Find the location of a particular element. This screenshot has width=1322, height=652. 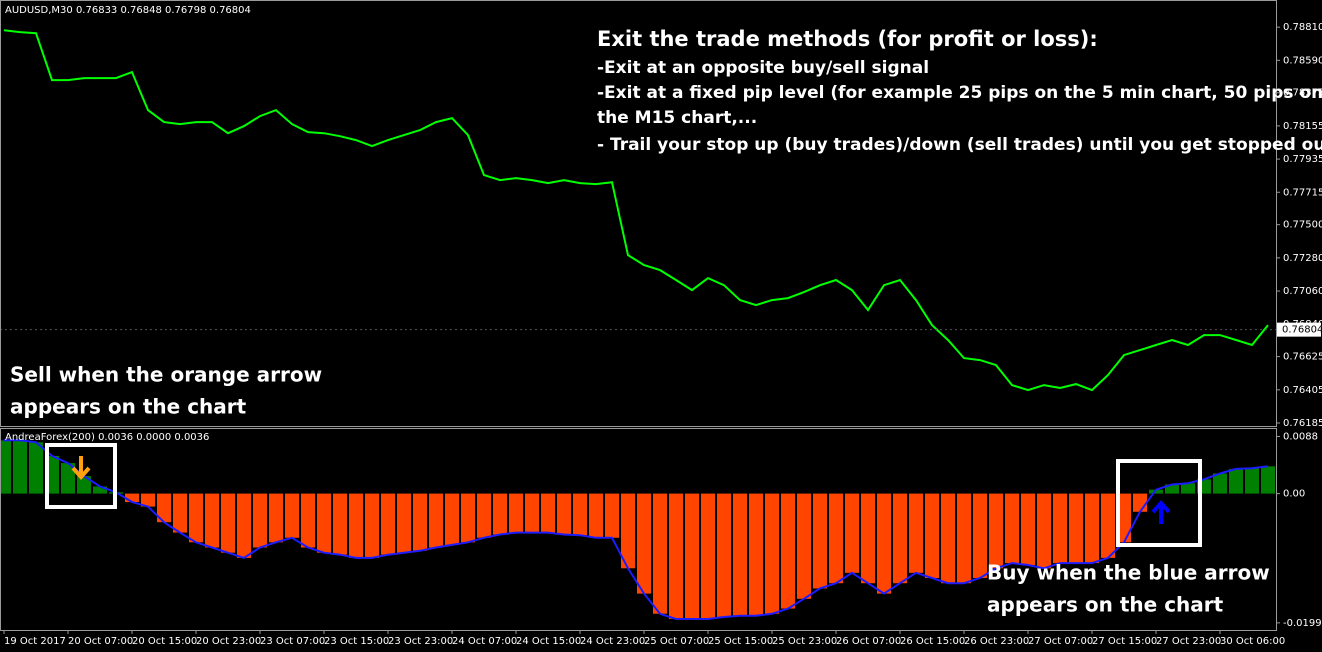

y-tick-label: 0.0088 is located at coordinates (1300, 436).